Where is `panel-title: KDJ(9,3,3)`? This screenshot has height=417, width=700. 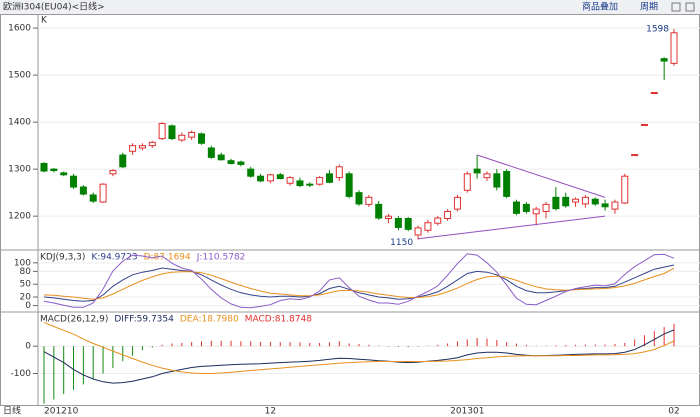 panel-title: KDJ(9,3,3) is located at coordinates (62, 258).